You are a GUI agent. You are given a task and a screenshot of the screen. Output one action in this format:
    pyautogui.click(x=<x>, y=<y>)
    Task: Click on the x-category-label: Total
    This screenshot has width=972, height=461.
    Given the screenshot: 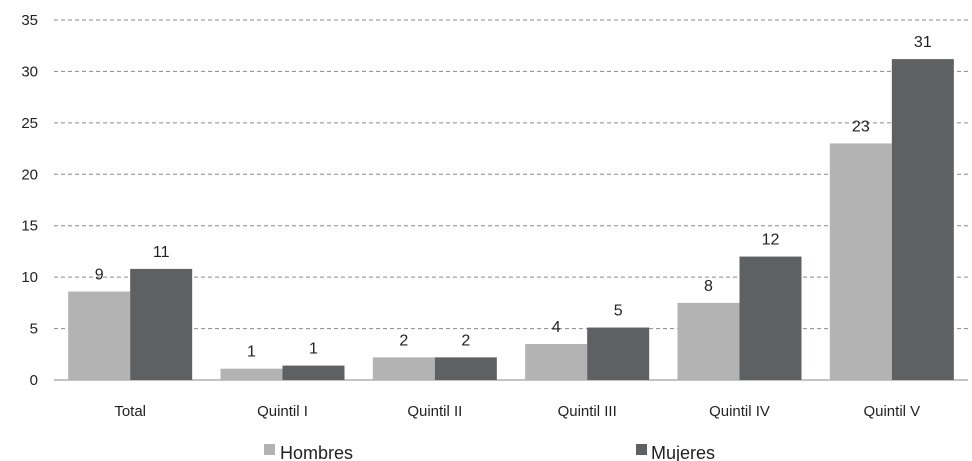 What is the action you would take?
    pyautogui.click(x=130, y=411)
    